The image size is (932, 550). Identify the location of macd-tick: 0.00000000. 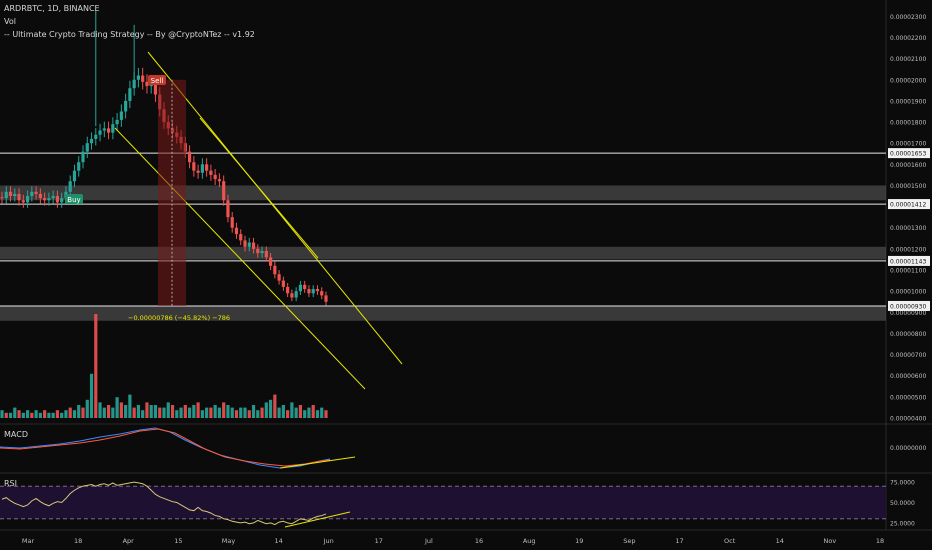
(908, 448).